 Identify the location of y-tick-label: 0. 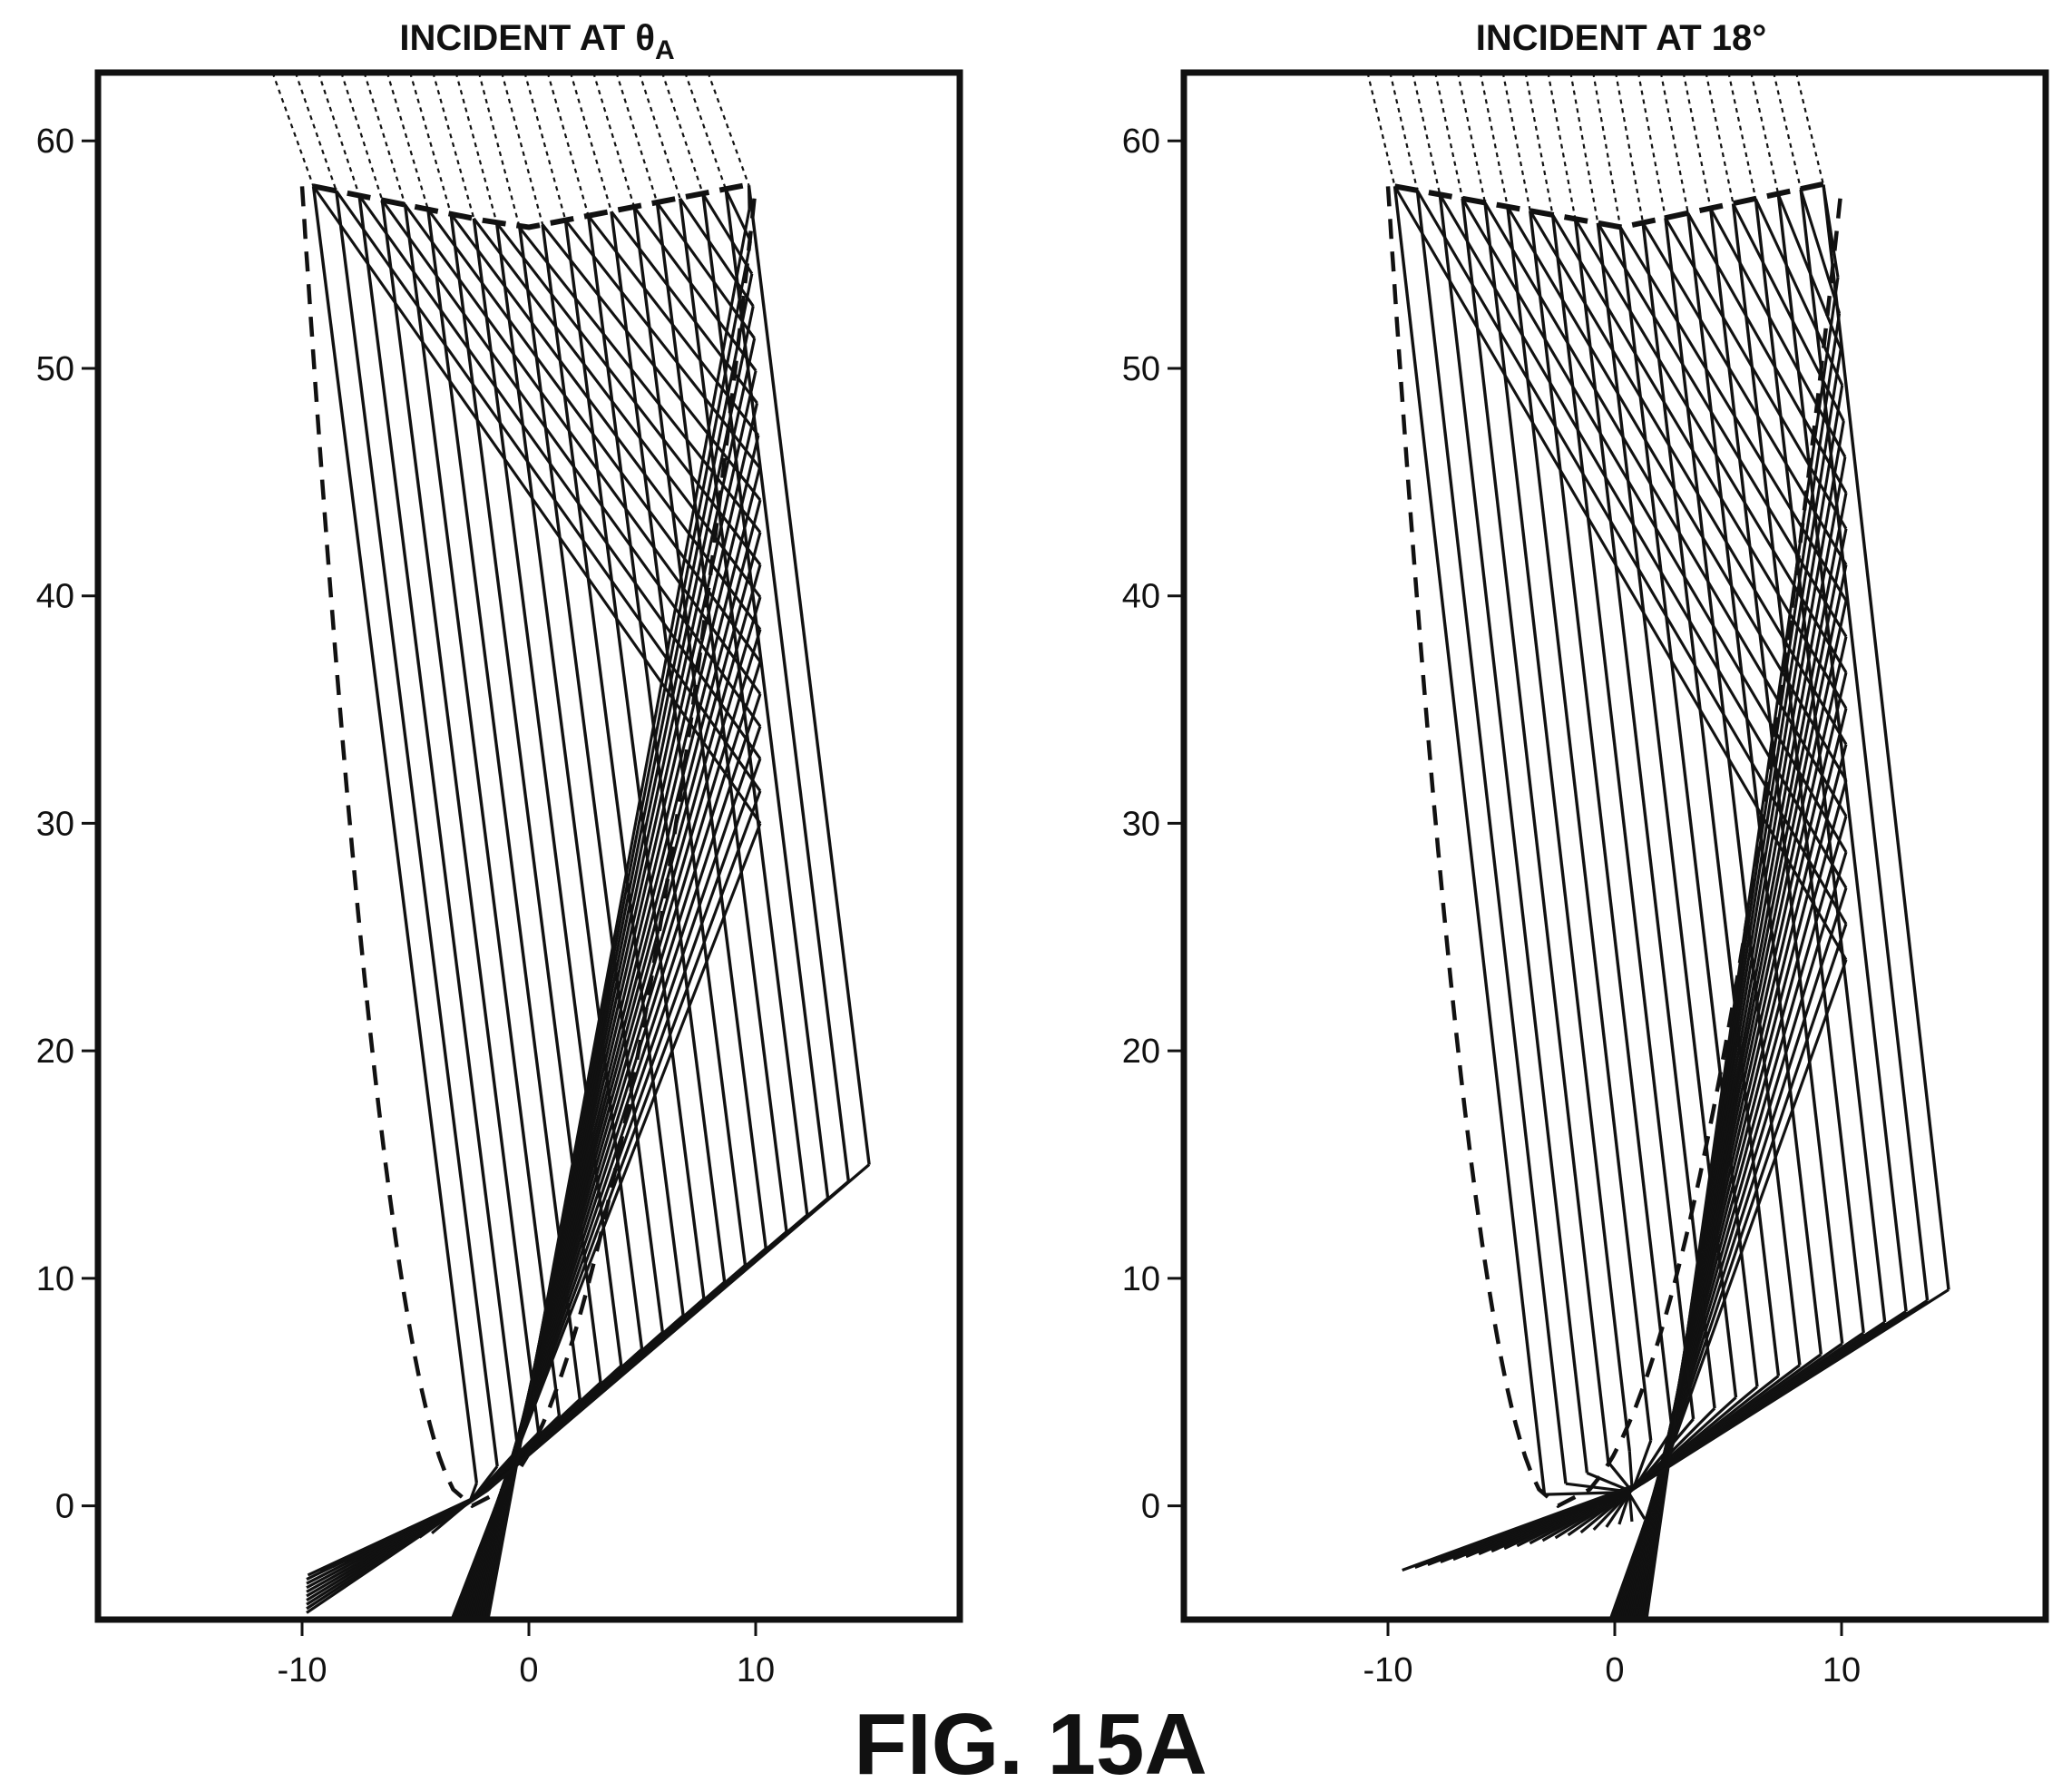
(64, 1507).